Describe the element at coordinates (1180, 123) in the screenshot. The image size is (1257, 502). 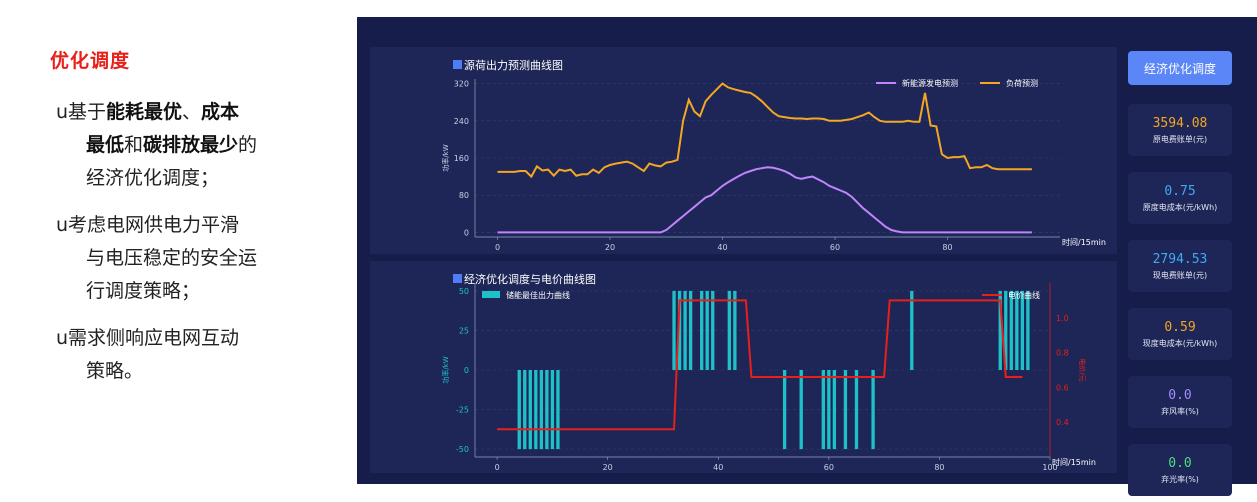
I see `metric-value: 3594.08` at that location.